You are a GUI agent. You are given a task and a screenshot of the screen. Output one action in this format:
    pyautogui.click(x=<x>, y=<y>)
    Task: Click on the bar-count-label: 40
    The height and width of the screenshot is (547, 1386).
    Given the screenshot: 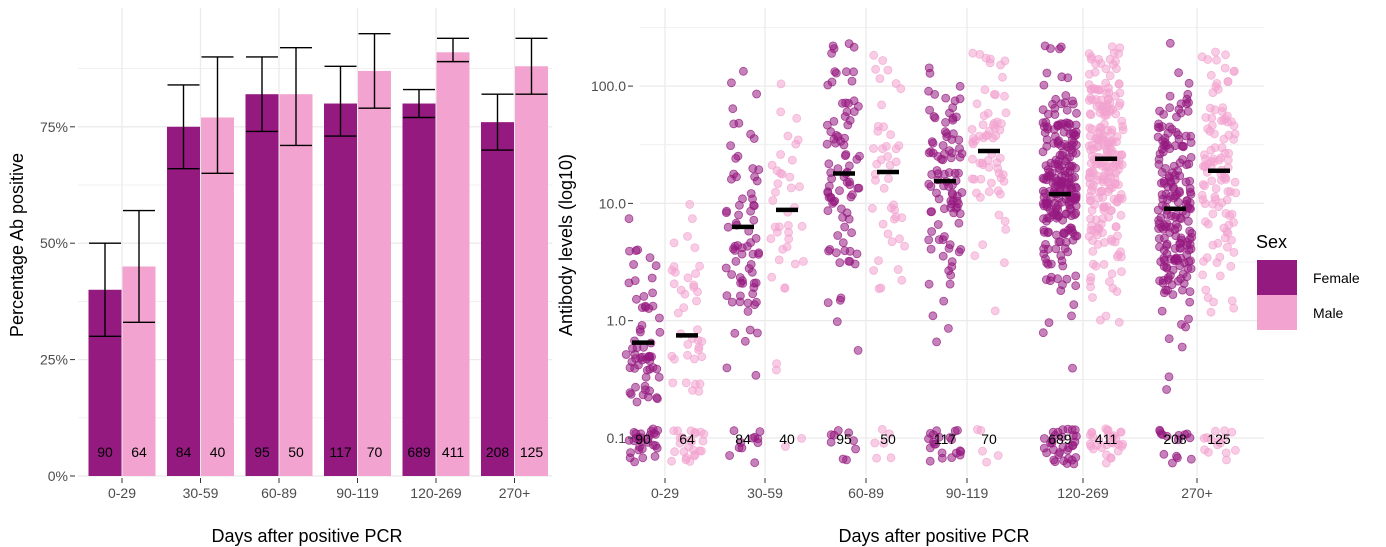 What is the action you would take?
    pyautogui.click(x=218, y=452)
    